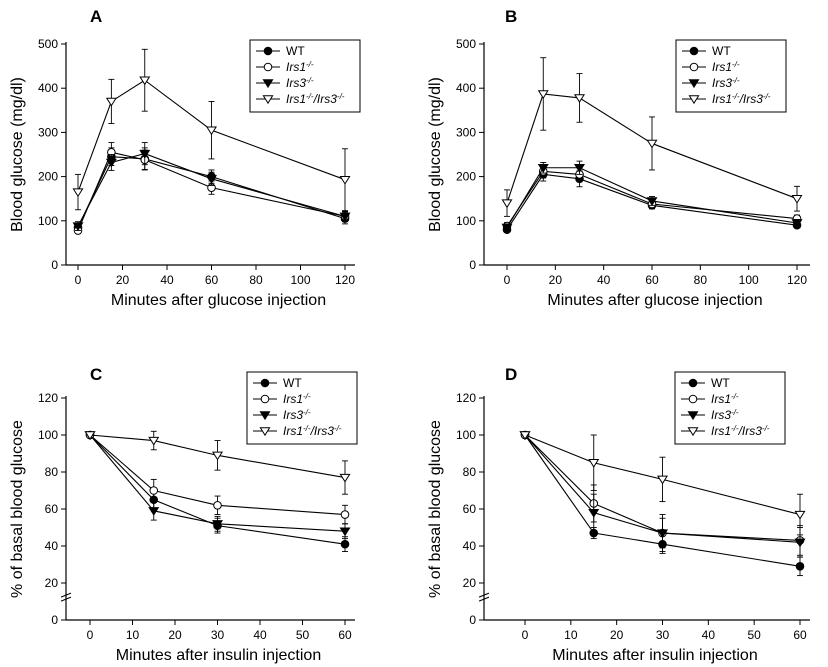 The image size is (828, 667). Describe the element at coordinates (17, 154) in the screenshot. I see `y-axis-title: Blood glucose (mg/dl)` at that location.